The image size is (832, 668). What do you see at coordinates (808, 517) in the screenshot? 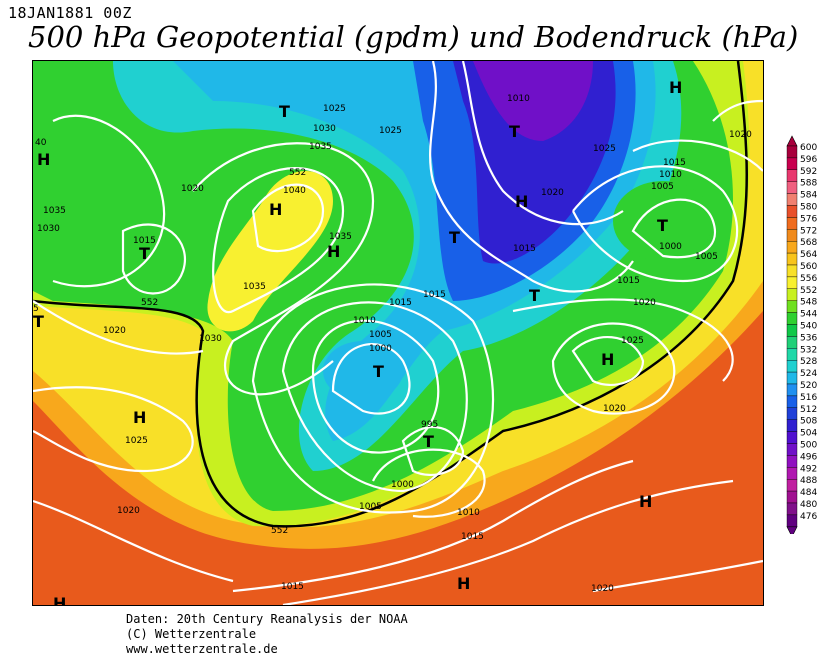
I see `legend-value: 476` at bounding box center [808, 517].